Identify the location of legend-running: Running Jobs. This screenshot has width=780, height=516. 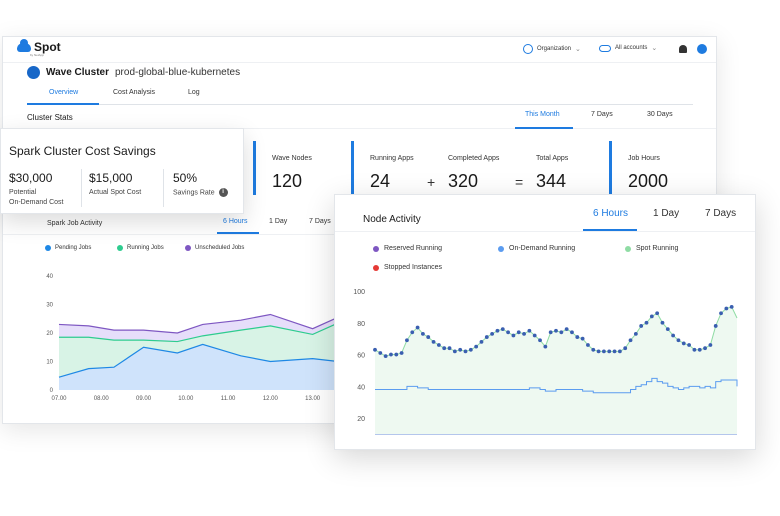
(140, 248).